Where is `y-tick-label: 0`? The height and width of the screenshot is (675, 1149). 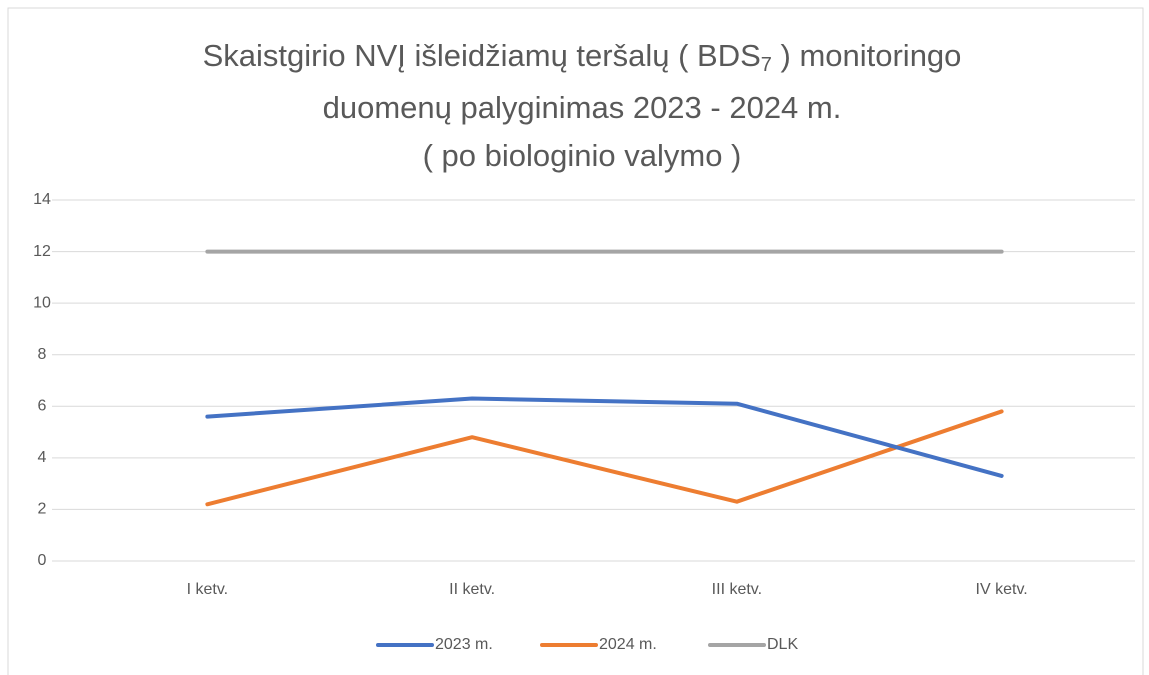
y-tick-label: 0 is located at coordinates (42, 560).